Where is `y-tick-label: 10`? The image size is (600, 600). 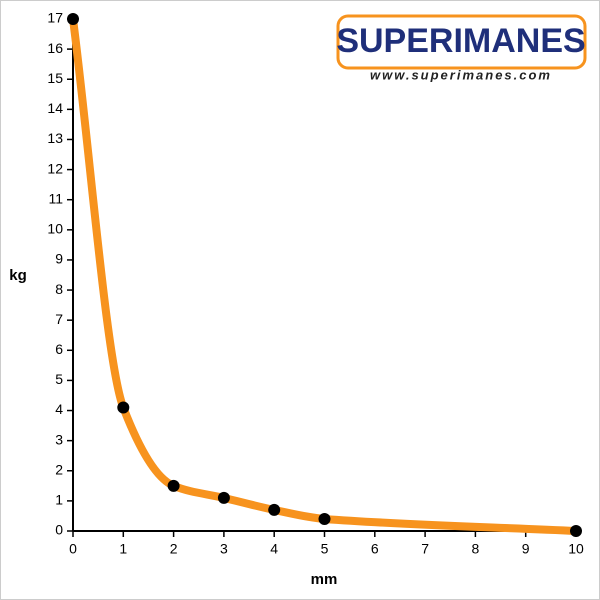
y-tick-label: 10 is located at coordinates (55, 229).